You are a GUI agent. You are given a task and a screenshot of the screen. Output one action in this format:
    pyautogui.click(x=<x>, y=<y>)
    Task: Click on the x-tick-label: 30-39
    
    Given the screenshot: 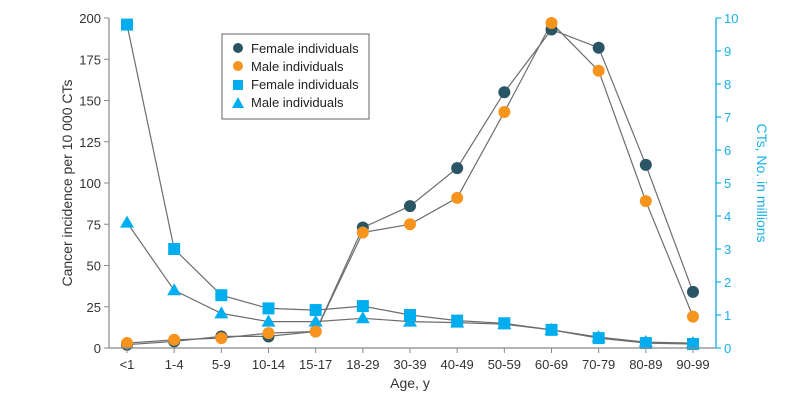 What is the action you would take?
    pyautogui.click(x=409, y=364)
    